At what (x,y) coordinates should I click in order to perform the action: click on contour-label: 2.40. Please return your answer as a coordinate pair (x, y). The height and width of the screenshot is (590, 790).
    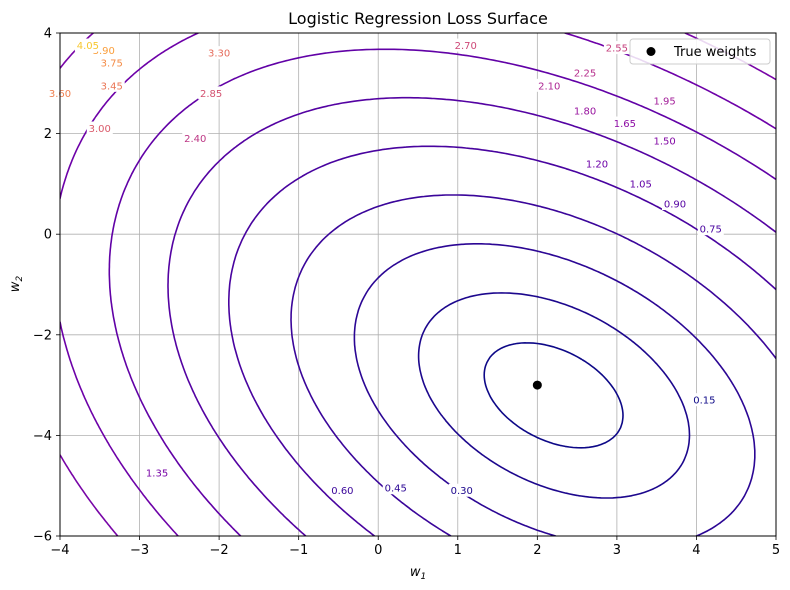
    Looking at the image, I should click on (195, 139).